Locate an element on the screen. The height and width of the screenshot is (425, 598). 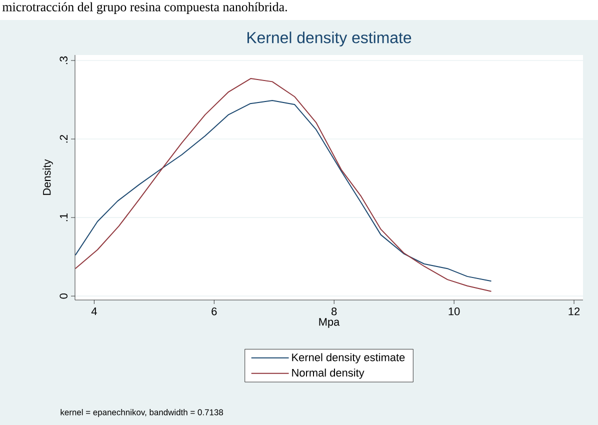
text: kernel = epanechnikov, bandwidth = 0.7138 is located at coordinates (142, 413).